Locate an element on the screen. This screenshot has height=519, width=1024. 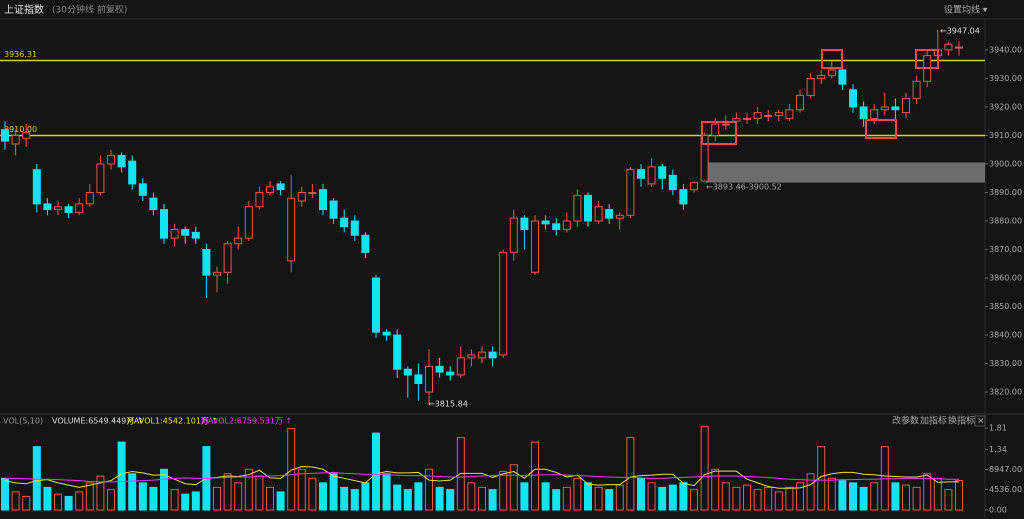
toolbar-button: 换指标 is located at coordinates (961, 421).